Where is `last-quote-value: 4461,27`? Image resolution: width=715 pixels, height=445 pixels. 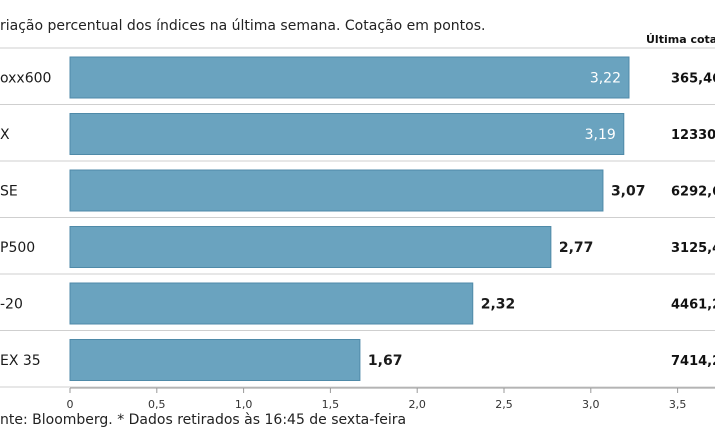 last-quote-value: 4461,27 is located at coordinates (693, 305).